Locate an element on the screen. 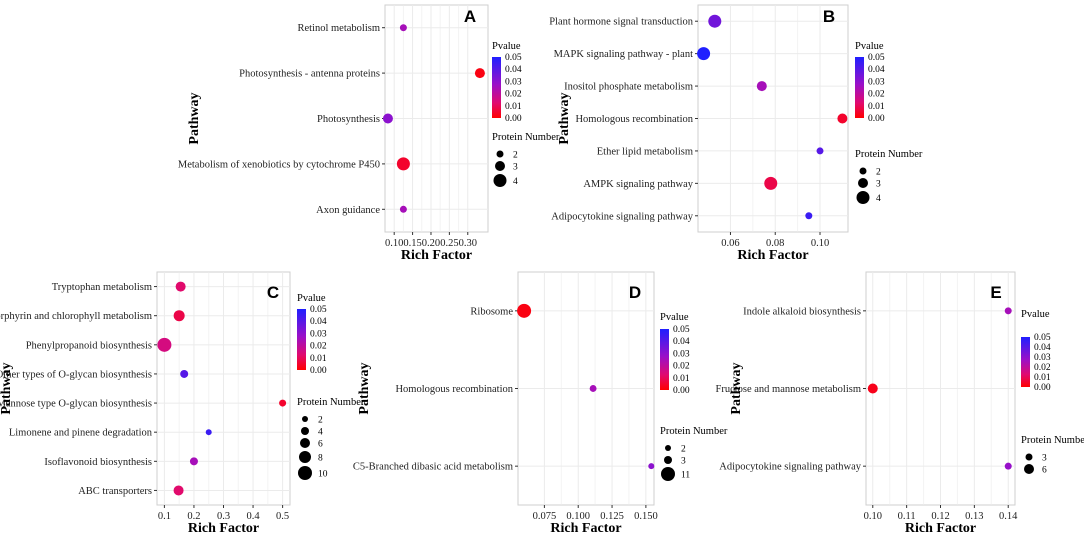  pathway-label: C5-Branched dibasic acid metabolism is located at coordinates (433, 467).